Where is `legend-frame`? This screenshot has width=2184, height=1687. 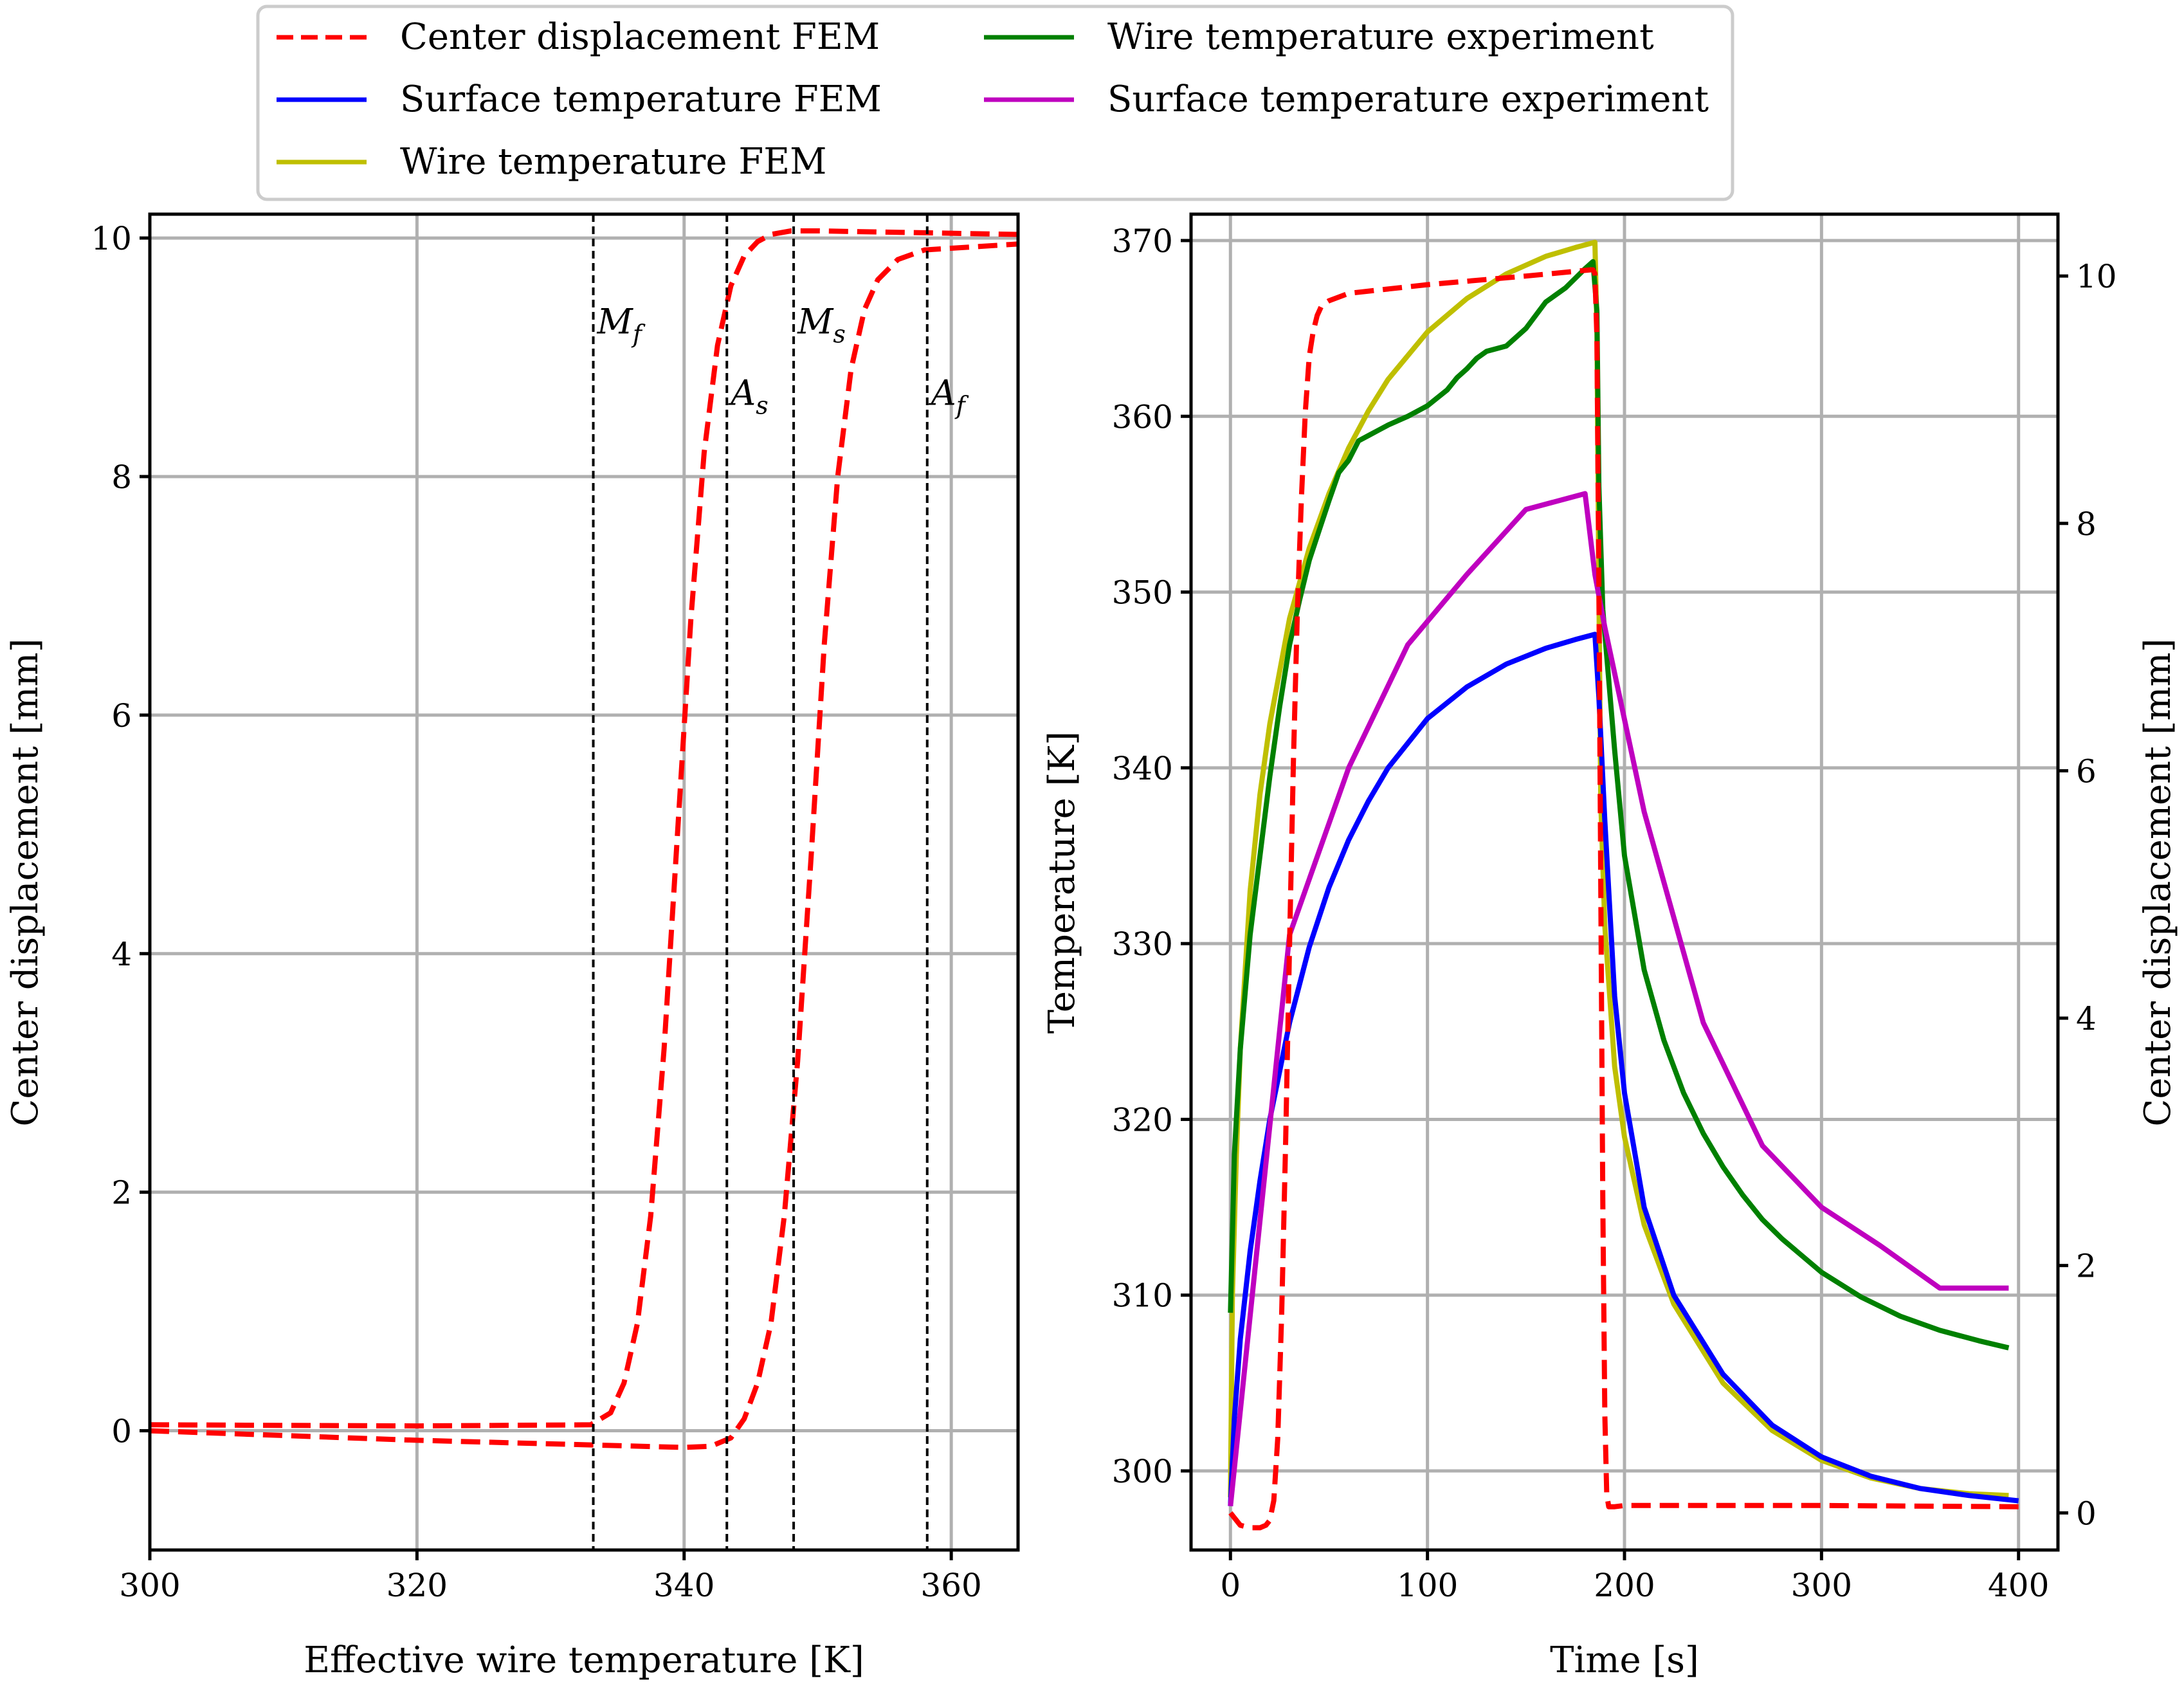
legend-frame is located at coordinates (995, 103).